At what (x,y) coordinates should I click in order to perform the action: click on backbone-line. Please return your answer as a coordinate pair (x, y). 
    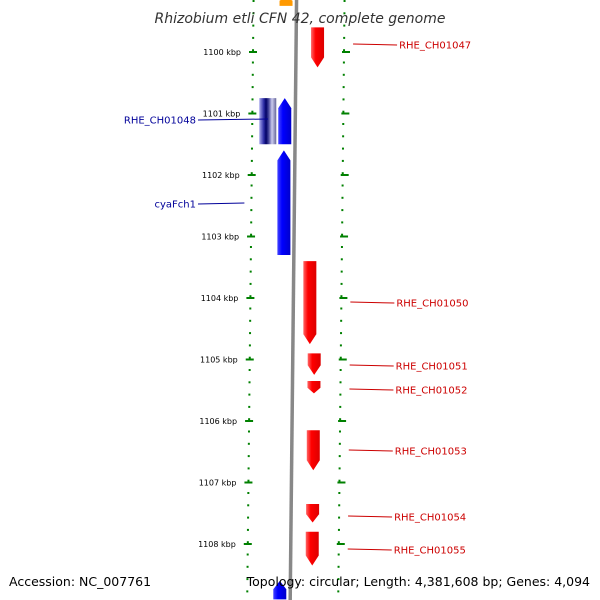
    Looking at the image, I should click on (293, 300).